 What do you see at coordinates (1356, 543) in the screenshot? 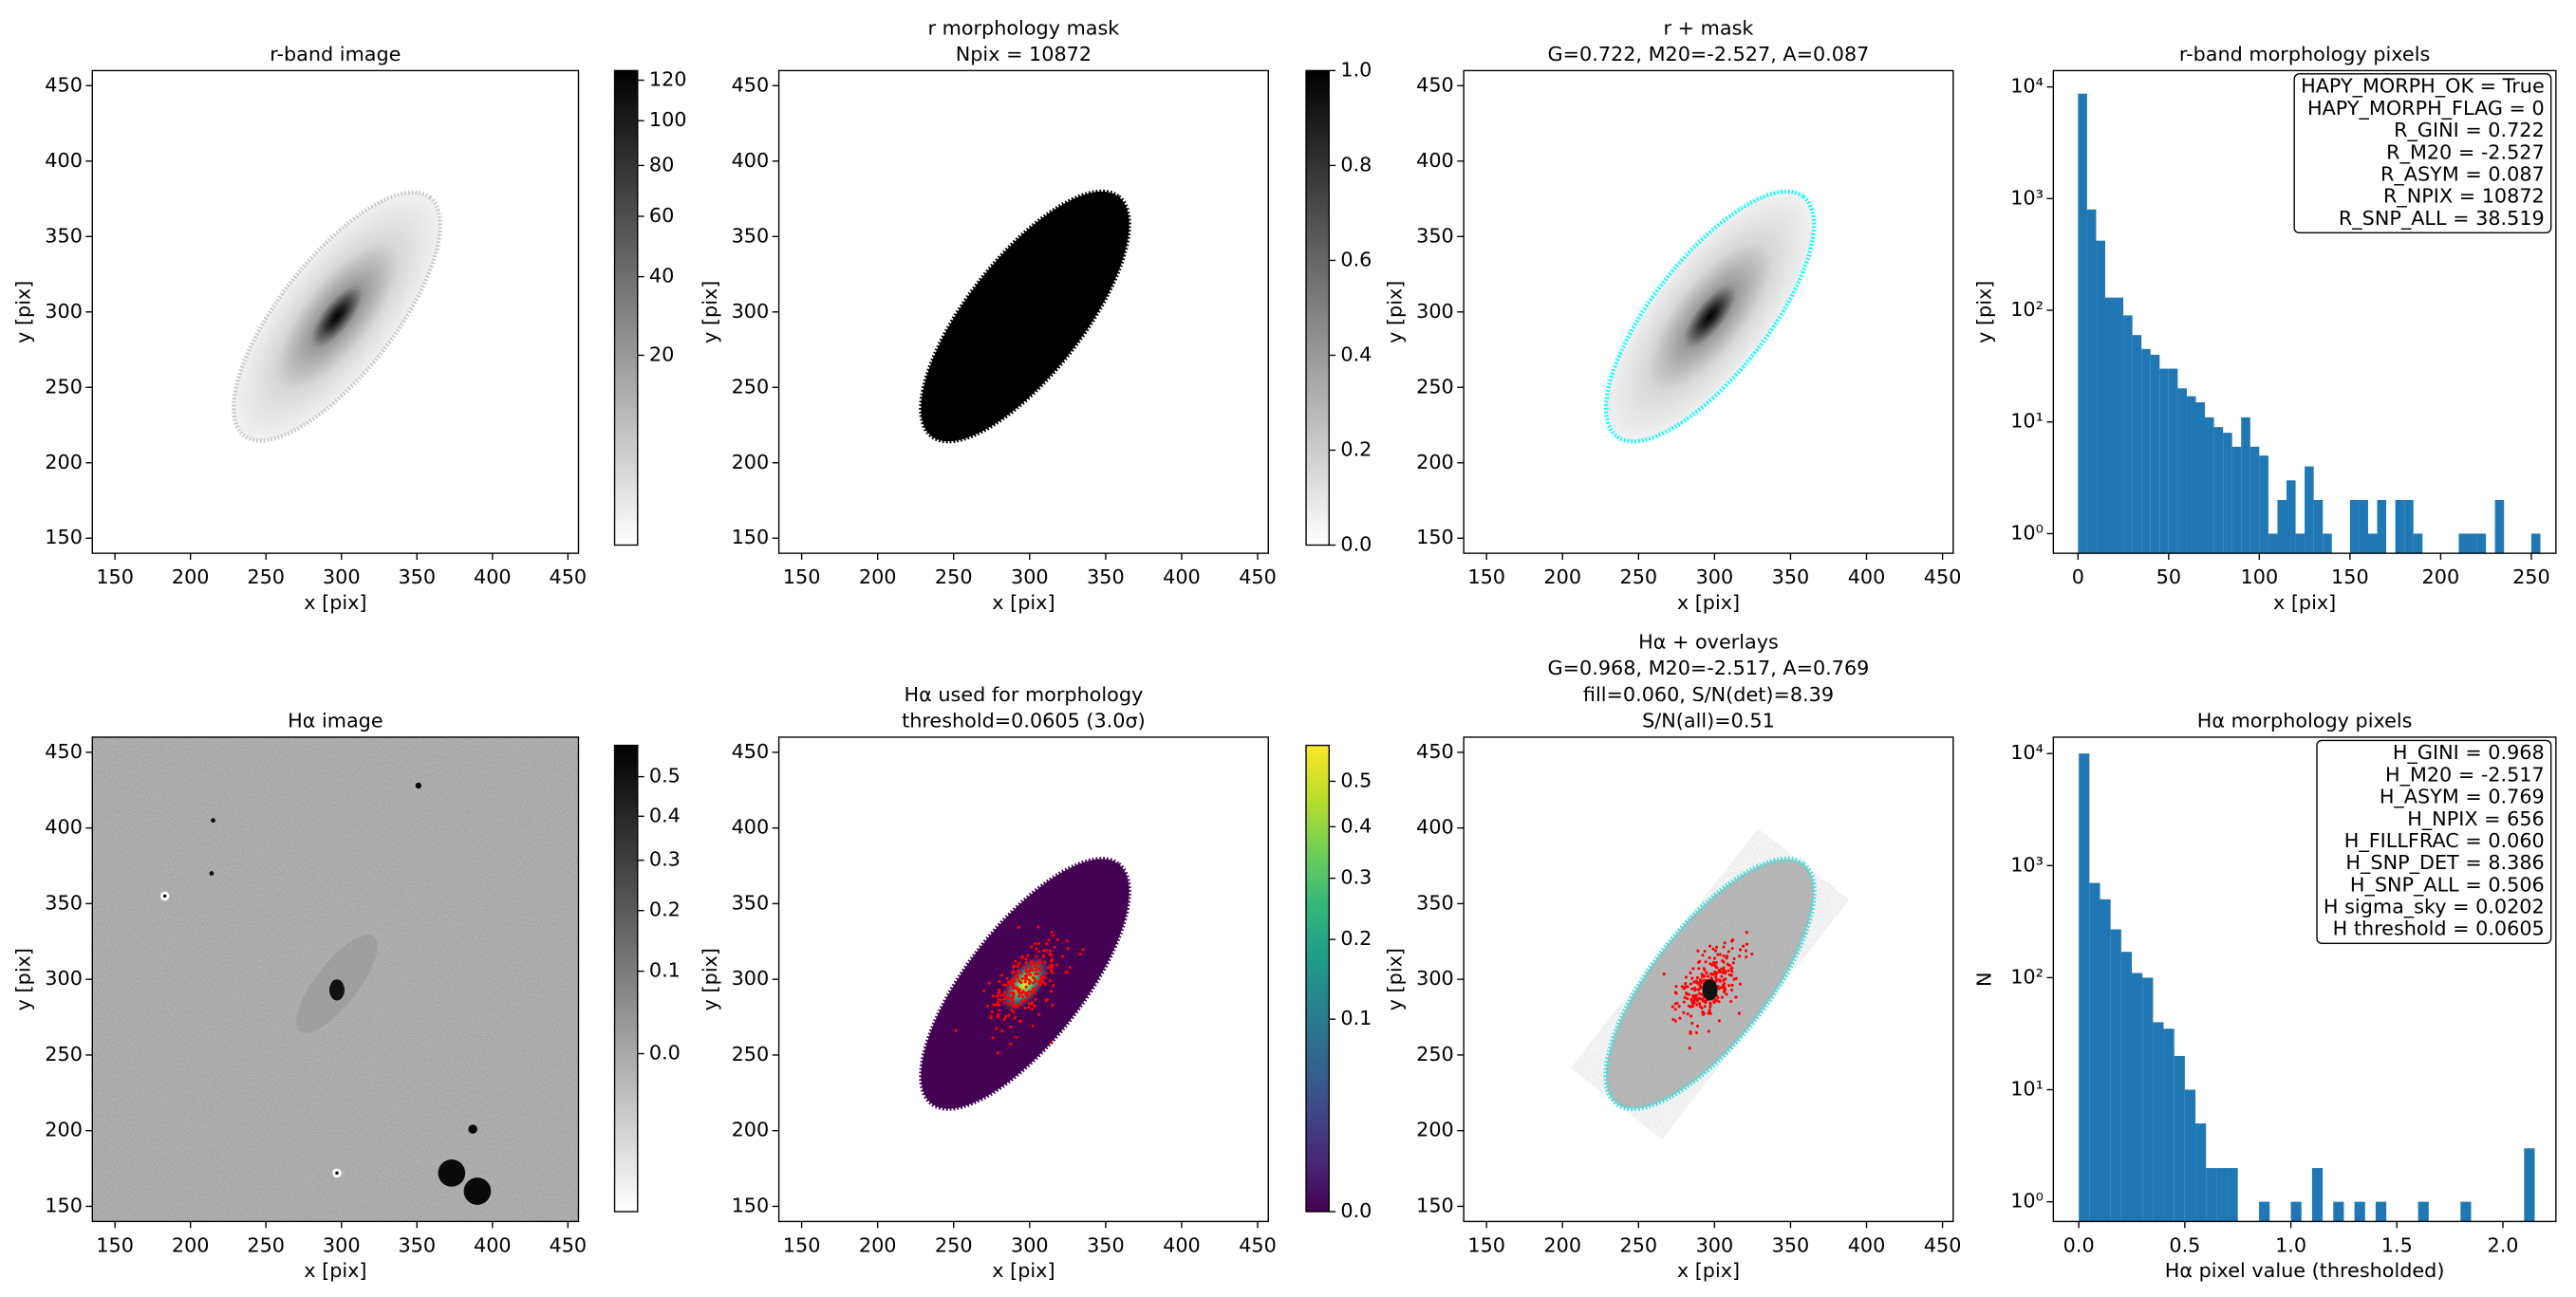
I see `colorbar-tick-label: 0.0` at bounding box center [1356, 543].